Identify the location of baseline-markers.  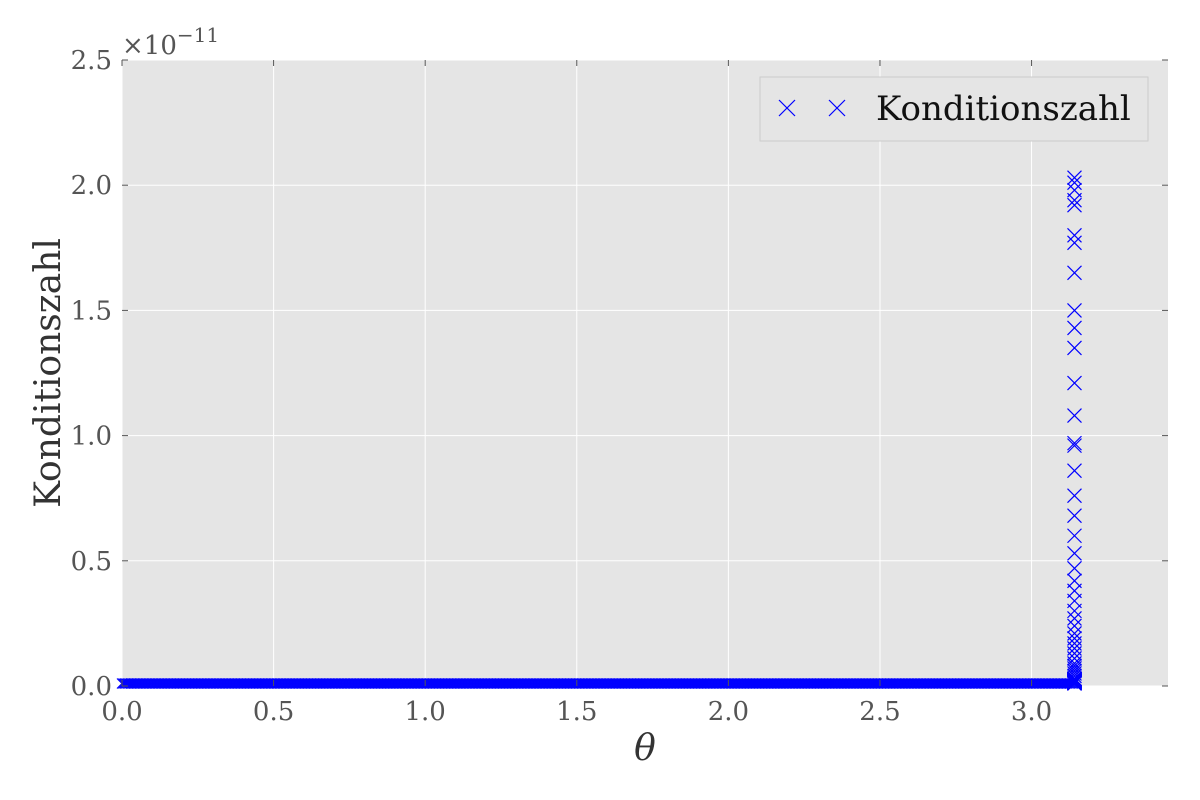
(598, 683).